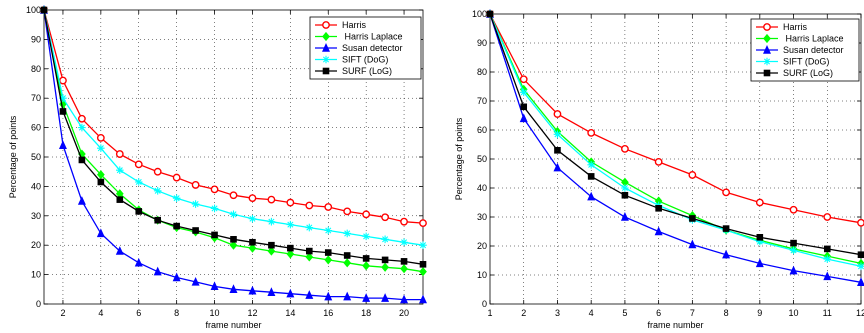  I want to click on y-tick-label: 60, so click(482, 130).